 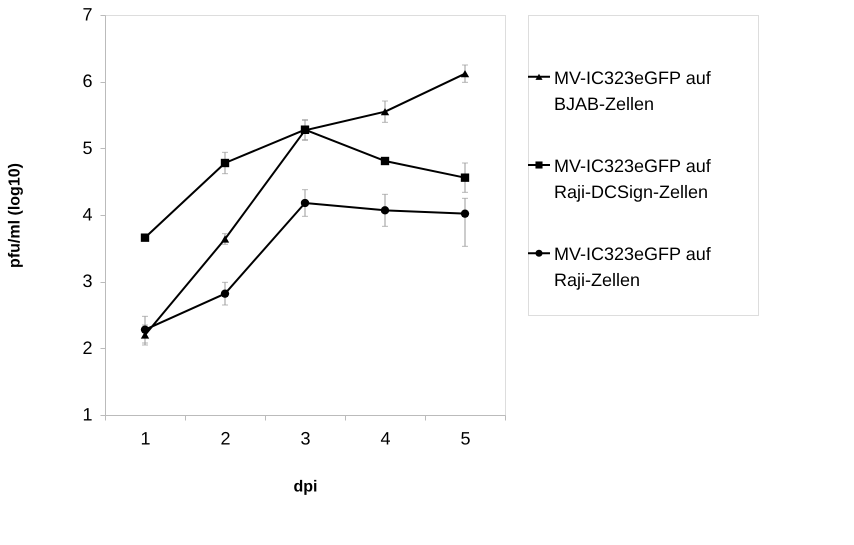 What do you see at coordinates (225, 438) in the screenshot?
I see `x-tick-label: 2` at bounding box center [225, 438].